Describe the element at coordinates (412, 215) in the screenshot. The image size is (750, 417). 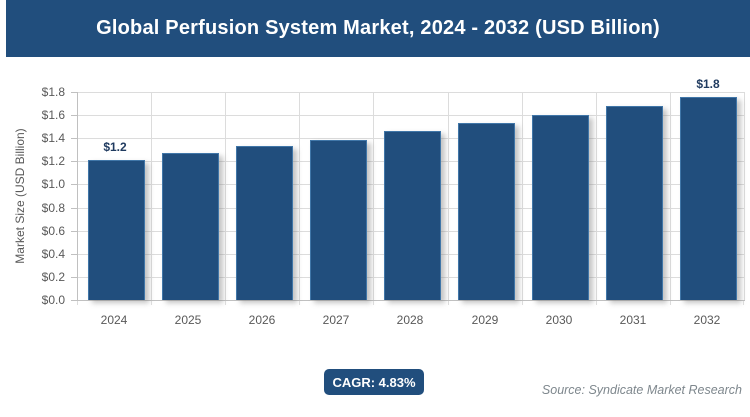
I see `bar-2028` at that location.